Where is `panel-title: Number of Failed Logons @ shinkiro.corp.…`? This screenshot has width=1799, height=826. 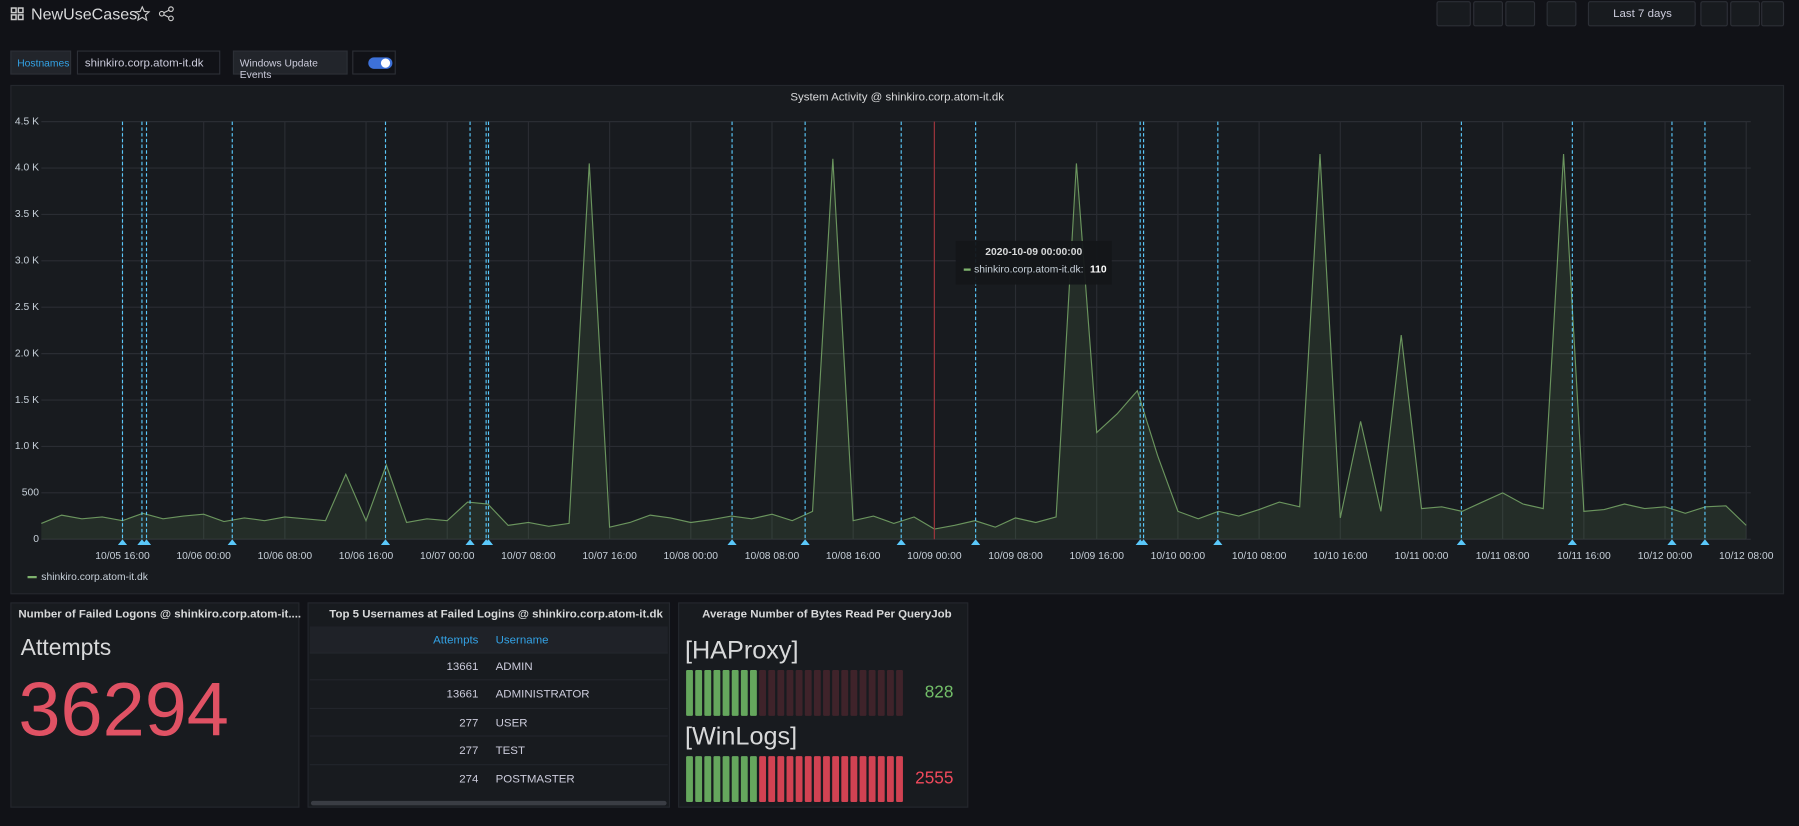 panel-title: Number of Failed Logons @ shinkiro.corp.… is located at coordinates (160, 614).